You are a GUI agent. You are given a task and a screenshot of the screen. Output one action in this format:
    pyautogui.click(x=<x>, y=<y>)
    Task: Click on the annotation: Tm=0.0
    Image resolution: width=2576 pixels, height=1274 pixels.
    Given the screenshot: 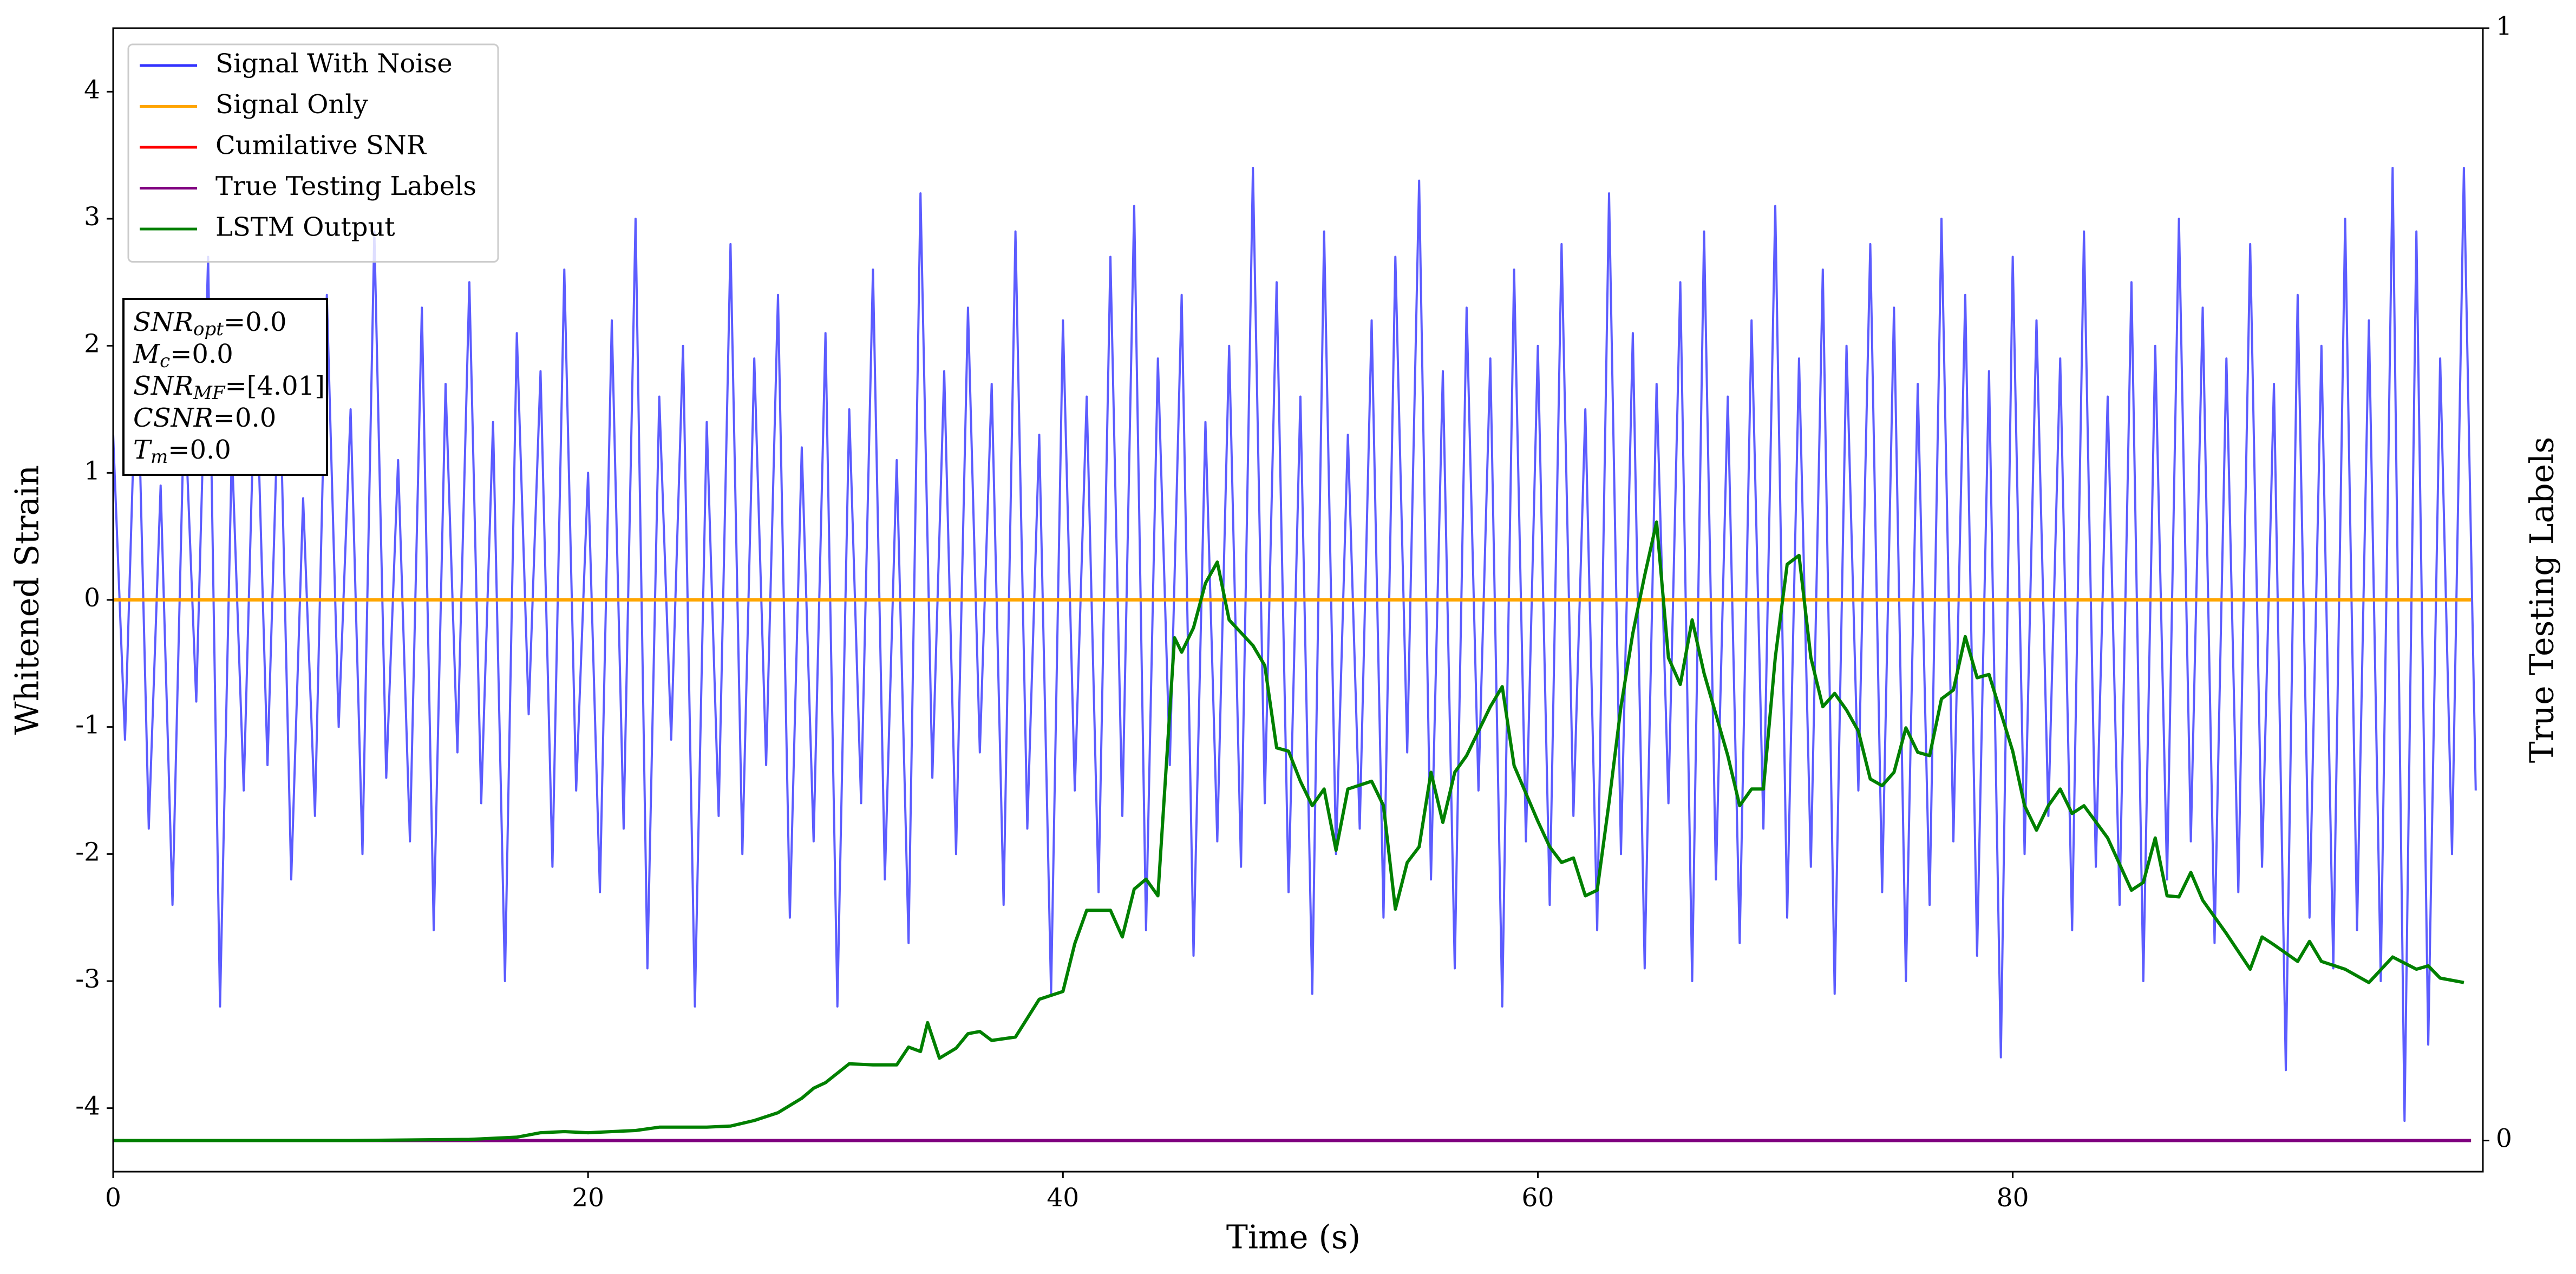 What is the action you would take?
    pyautogui.click(x=182, y=451)
    